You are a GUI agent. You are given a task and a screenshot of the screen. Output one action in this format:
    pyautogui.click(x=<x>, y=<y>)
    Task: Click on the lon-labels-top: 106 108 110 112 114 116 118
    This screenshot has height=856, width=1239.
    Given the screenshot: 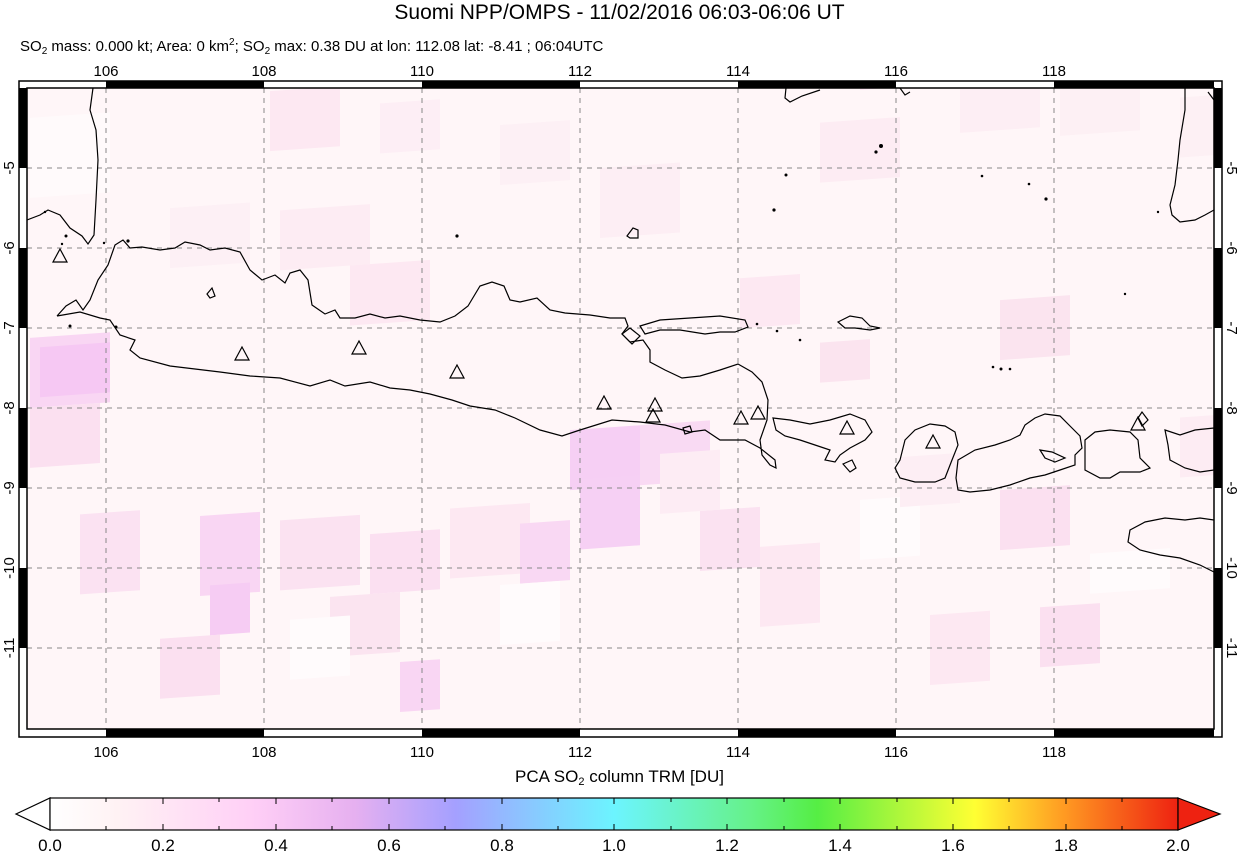 What is the action you would take?
    pyautogui.click(x=579, y=71)
    